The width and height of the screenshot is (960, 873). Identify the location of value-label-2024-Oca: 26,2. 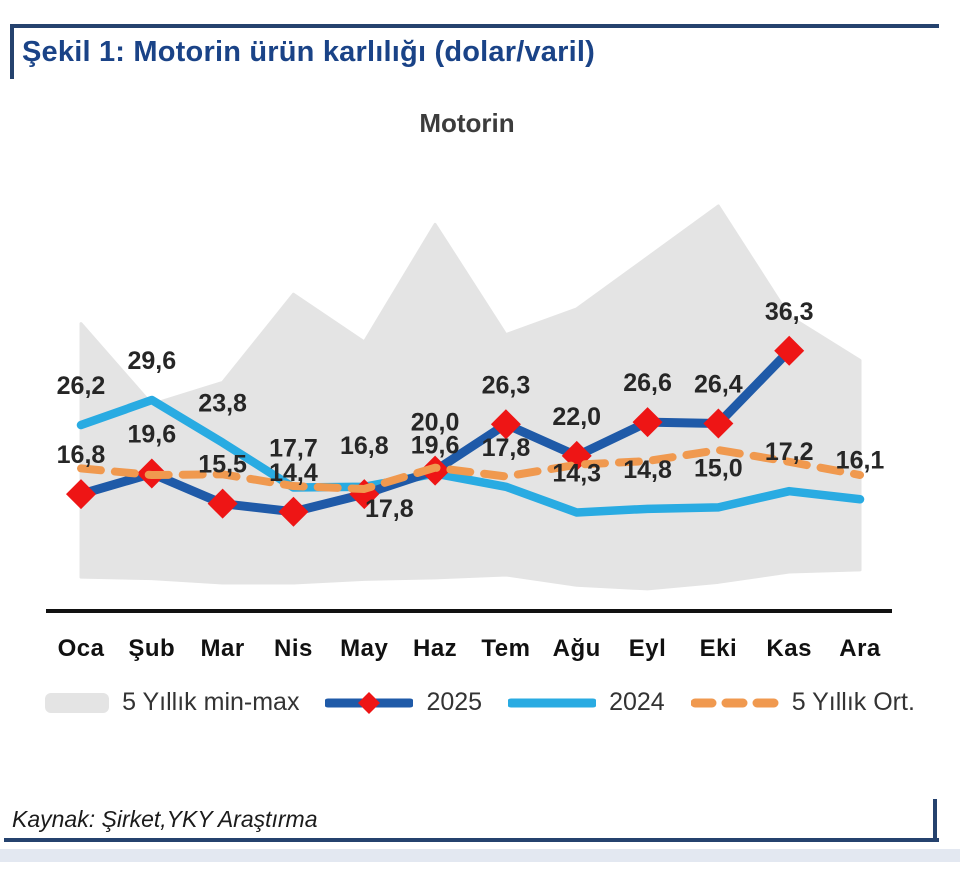
(81, 386).